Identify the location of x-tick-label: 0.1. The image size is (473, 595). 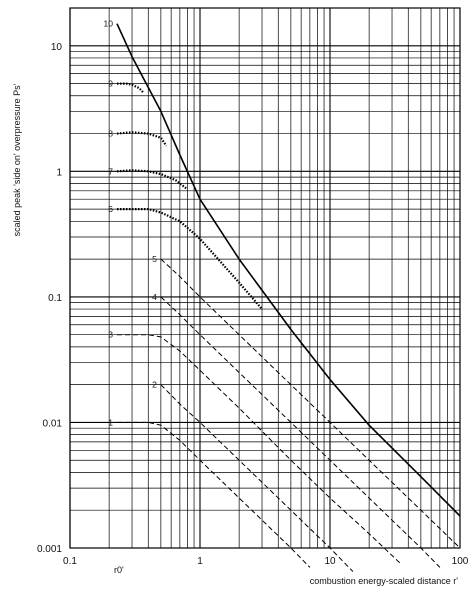
(70, 561).